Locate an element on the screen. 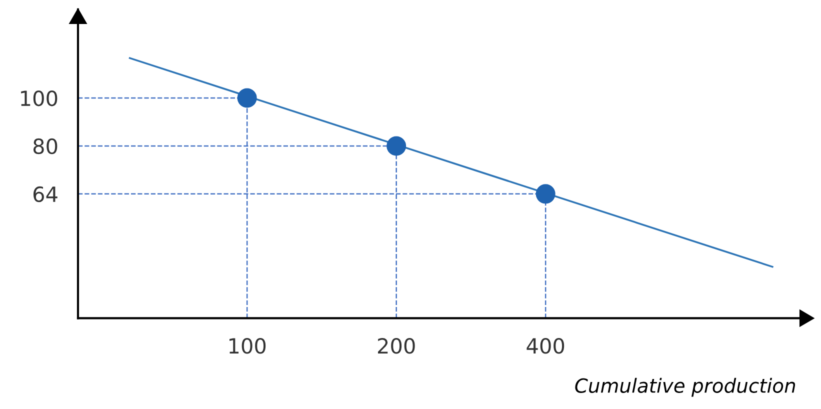 The width and height of the screenshot is (821, 409). x-tick-label: 200 is located at coordinates (396, 346).